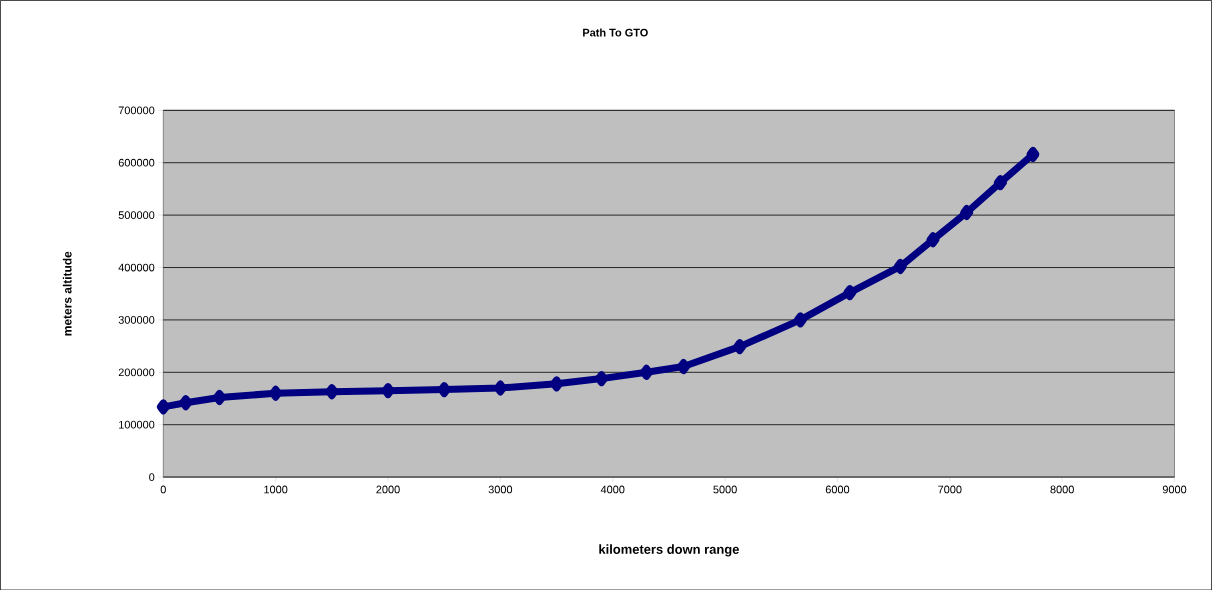  What do you see at coordinates (725, 489) in the screenshot?
I see `x-tick-label: 5000` at bounding box center [725, 489].